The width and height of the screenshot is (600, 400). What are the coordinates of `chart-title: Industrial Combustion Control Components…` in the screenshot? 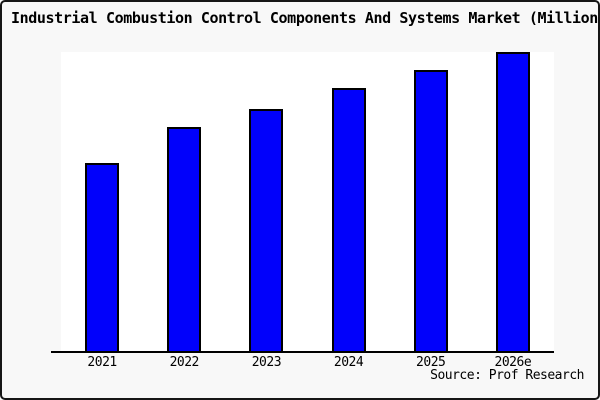 It's located at (304, 18).